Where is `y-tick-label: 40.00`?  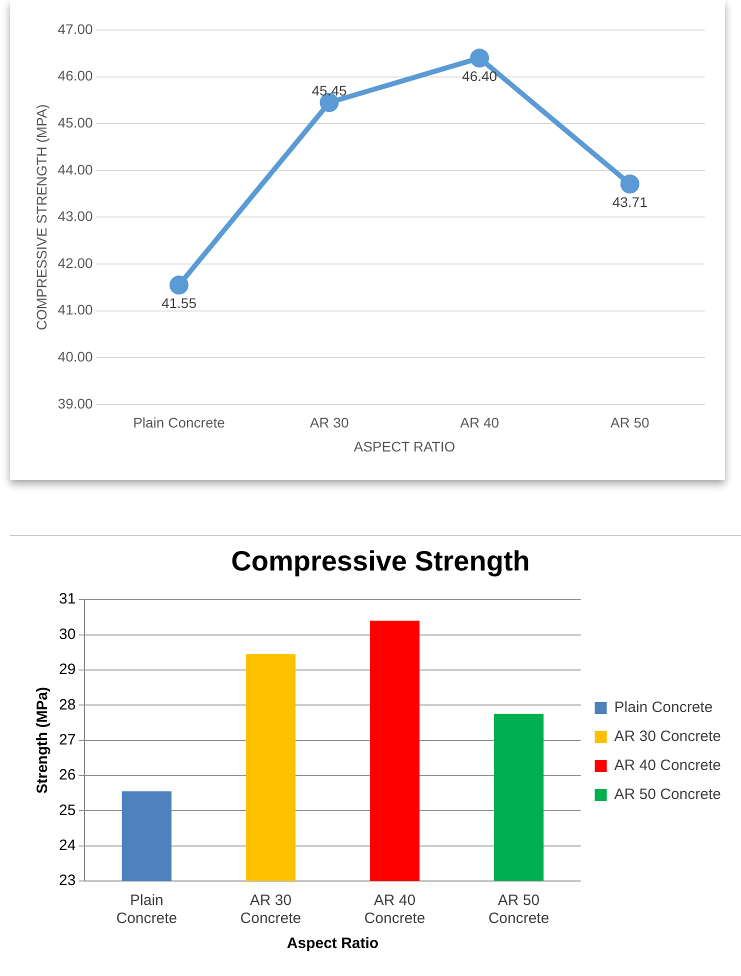 y-tick-label: 40.00 is located at coordinates (76, 356).